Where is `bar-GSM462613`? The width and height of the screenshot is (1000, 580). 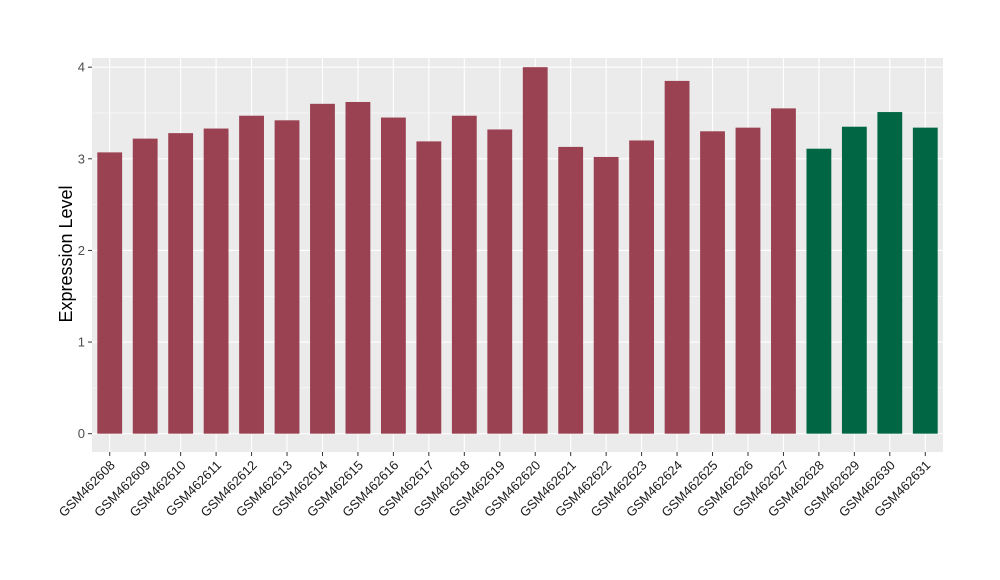 bar-GSM462613 is located at coordinates (287, 277).